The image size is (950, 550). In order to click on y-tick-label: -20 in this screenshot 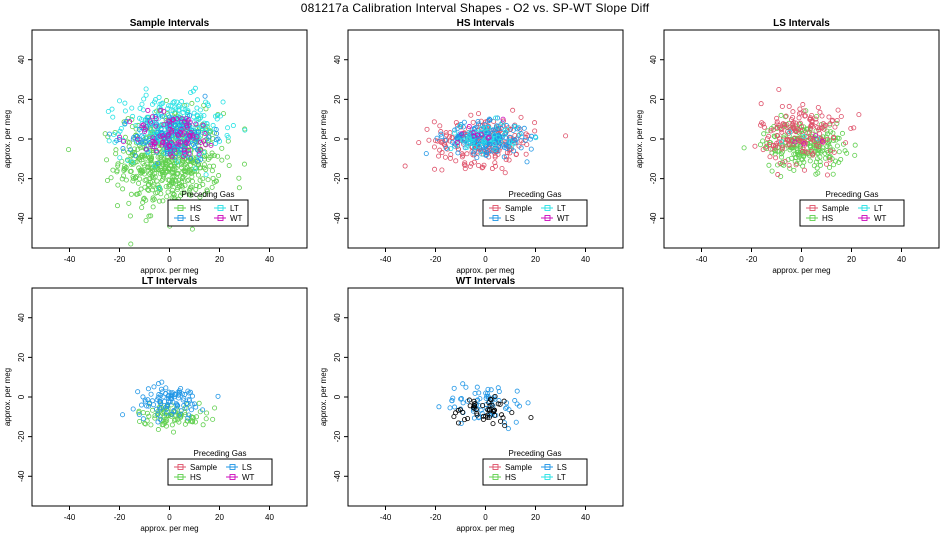, I will do `click(21, 178)`.